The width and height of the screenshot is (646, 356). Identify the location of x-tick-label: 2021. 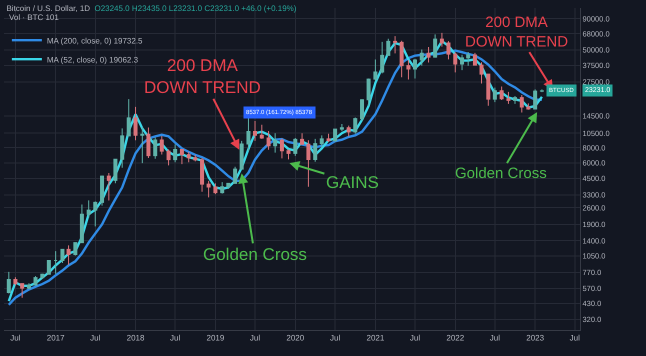
(375, 338).